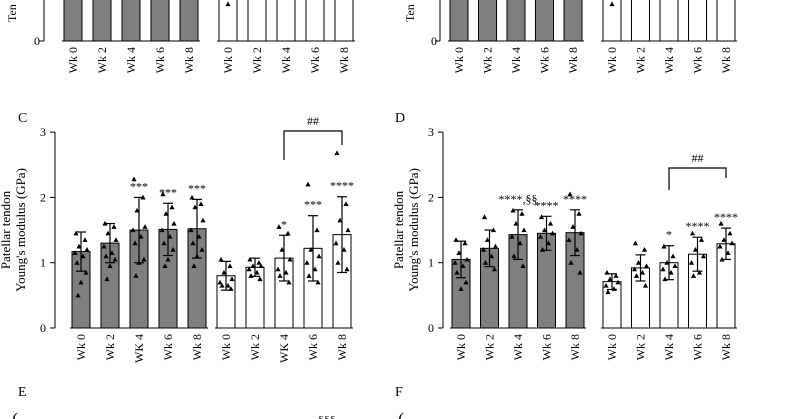 Image resolution: width=800 pixels, height=419 pixels. Describe the element at coordinates (327, 416) in the screenshot. I see `panel-e-annotation-fragment: §§§` at that location.